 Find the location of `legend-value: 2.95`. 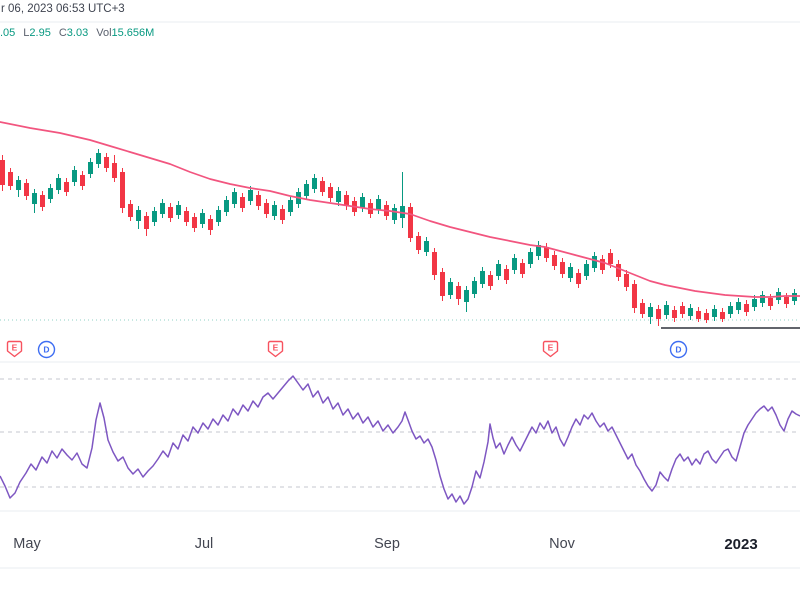

legend-value: 2.95 is located at coordinates (40, 33).